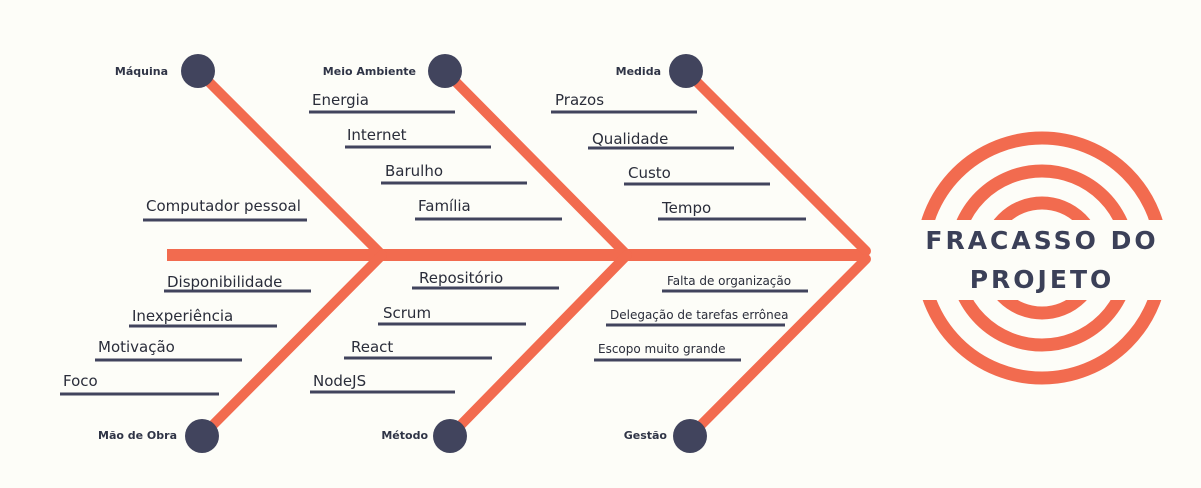  Describe the element at coordinates (404, 435) in the screenshot. I see `category-label-metodo: Método` at that location.